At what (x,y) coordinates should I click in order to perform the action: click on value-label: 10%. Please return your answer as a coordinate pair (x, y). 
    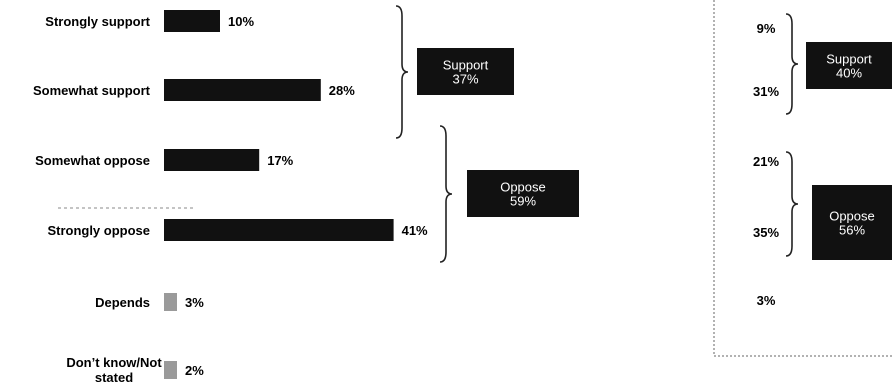
    Looking at the image, I should click on (241, 21).